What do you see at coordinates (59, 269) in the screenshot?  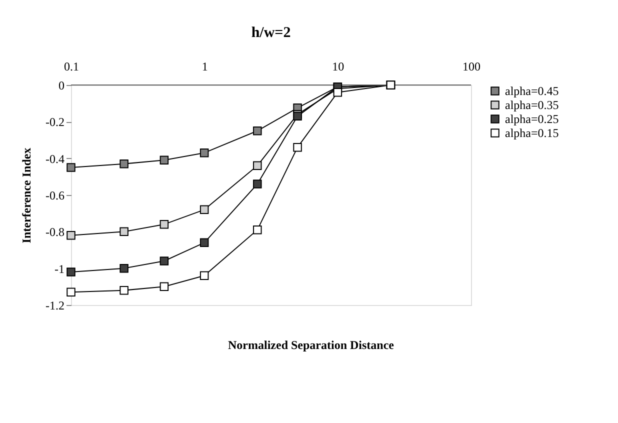 I see `y-tick-label: -1` at bounding box center [59, 269].